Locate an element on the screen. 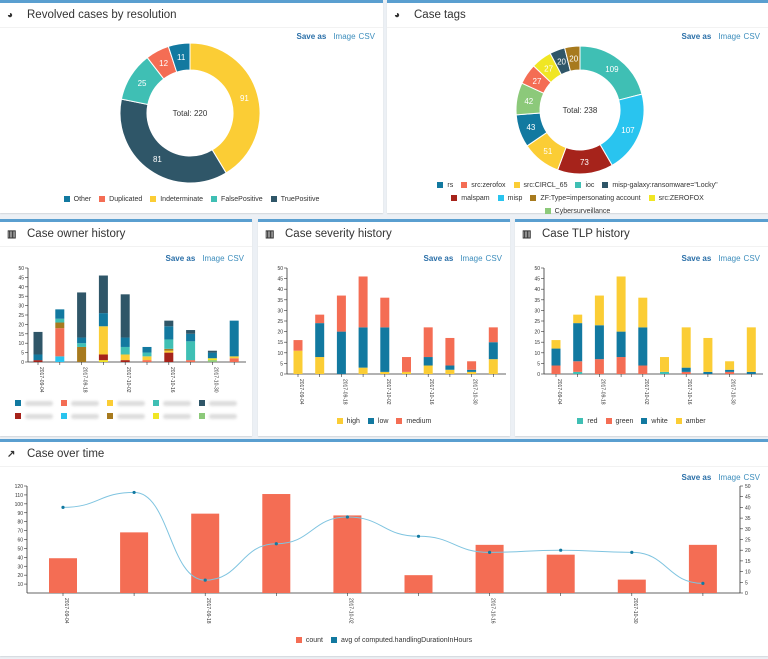  legend-item: FalsePositive is located at coordinates (237, 199).